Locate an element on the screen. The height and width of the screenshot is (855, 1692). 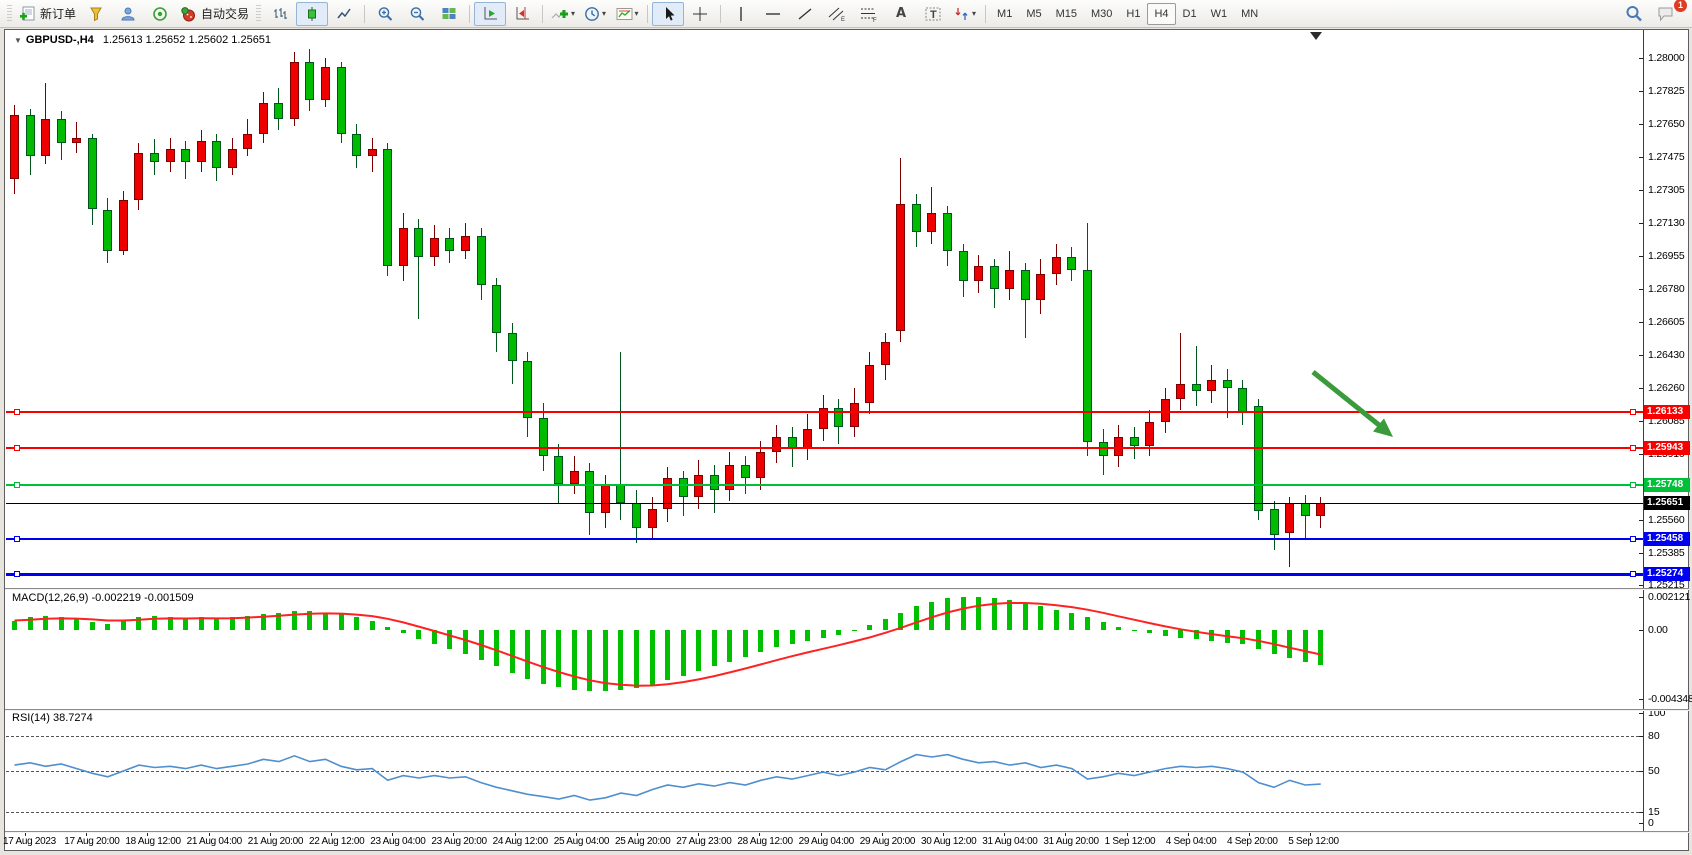
tile-windows-button is located at coordinates (449, 14).